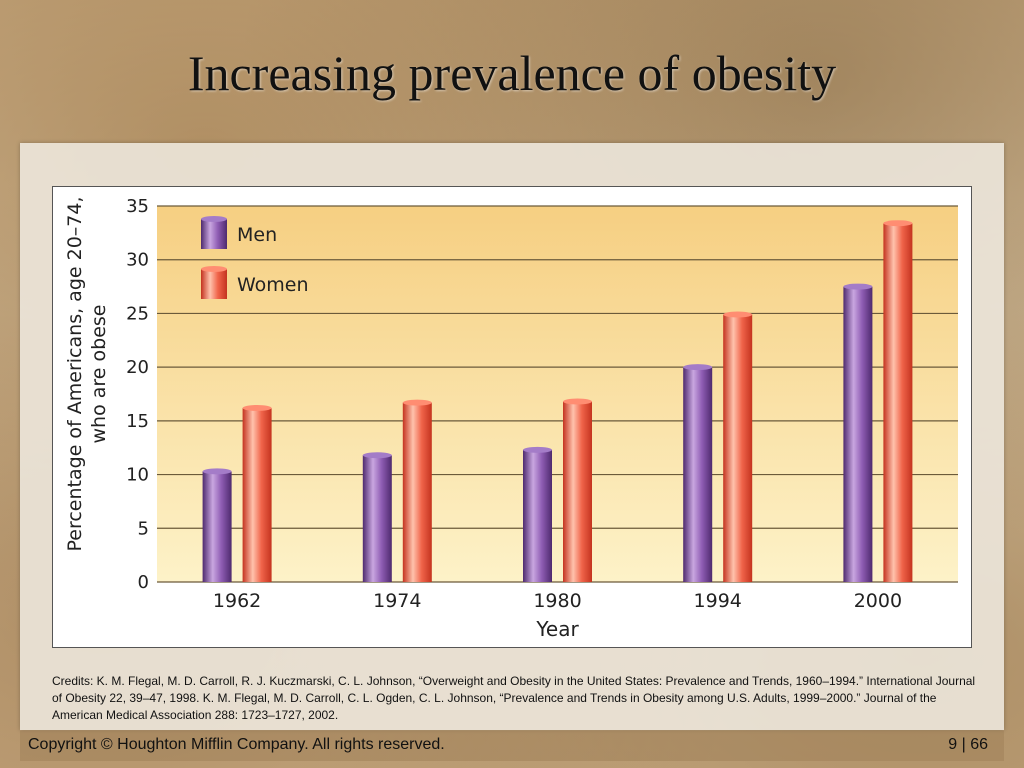  Describe the element at coordinates (512, 746) in the screenshot. I see `footer-bar` at that location.